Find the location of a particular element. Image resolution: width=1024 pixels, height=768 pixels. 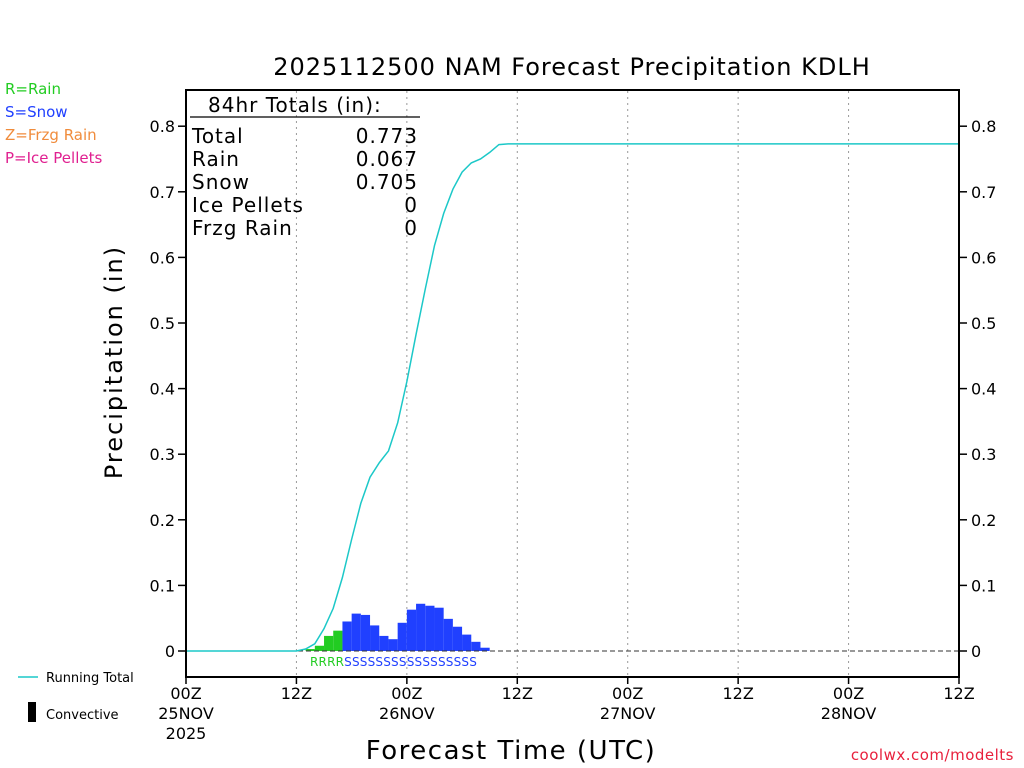

x-tick-label: 2025 is located at coordinates (186, 733).